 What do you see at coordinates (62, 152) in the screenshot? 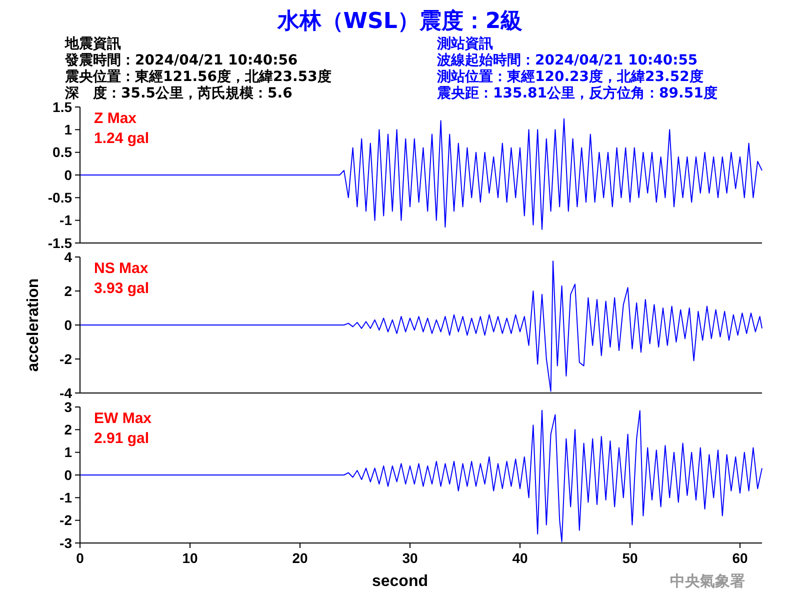
I see `y-tick-label: 0.5` at bounding box center [62, 152].